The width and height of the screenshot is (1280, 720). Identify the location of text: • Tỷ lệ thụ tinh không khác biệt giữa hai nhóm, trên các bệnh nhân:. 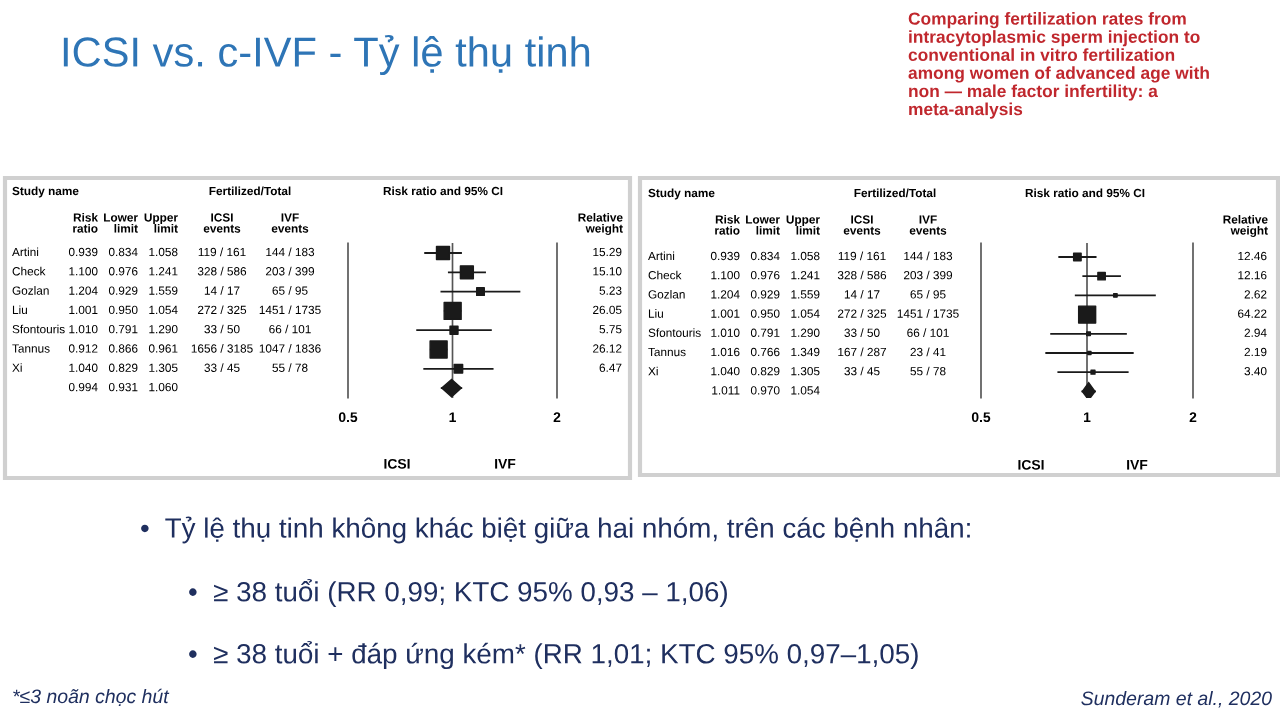
(555, 530).